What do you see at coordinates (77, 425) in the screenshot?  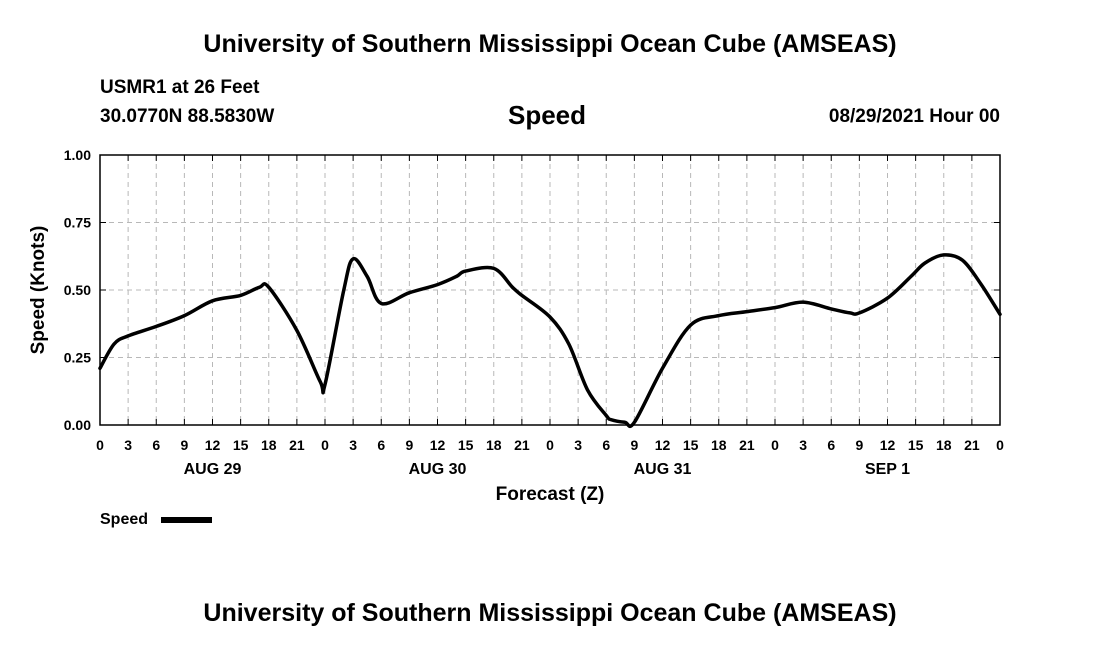 I see `y-tick-label: 0.00` at bounding box center [77, 425].